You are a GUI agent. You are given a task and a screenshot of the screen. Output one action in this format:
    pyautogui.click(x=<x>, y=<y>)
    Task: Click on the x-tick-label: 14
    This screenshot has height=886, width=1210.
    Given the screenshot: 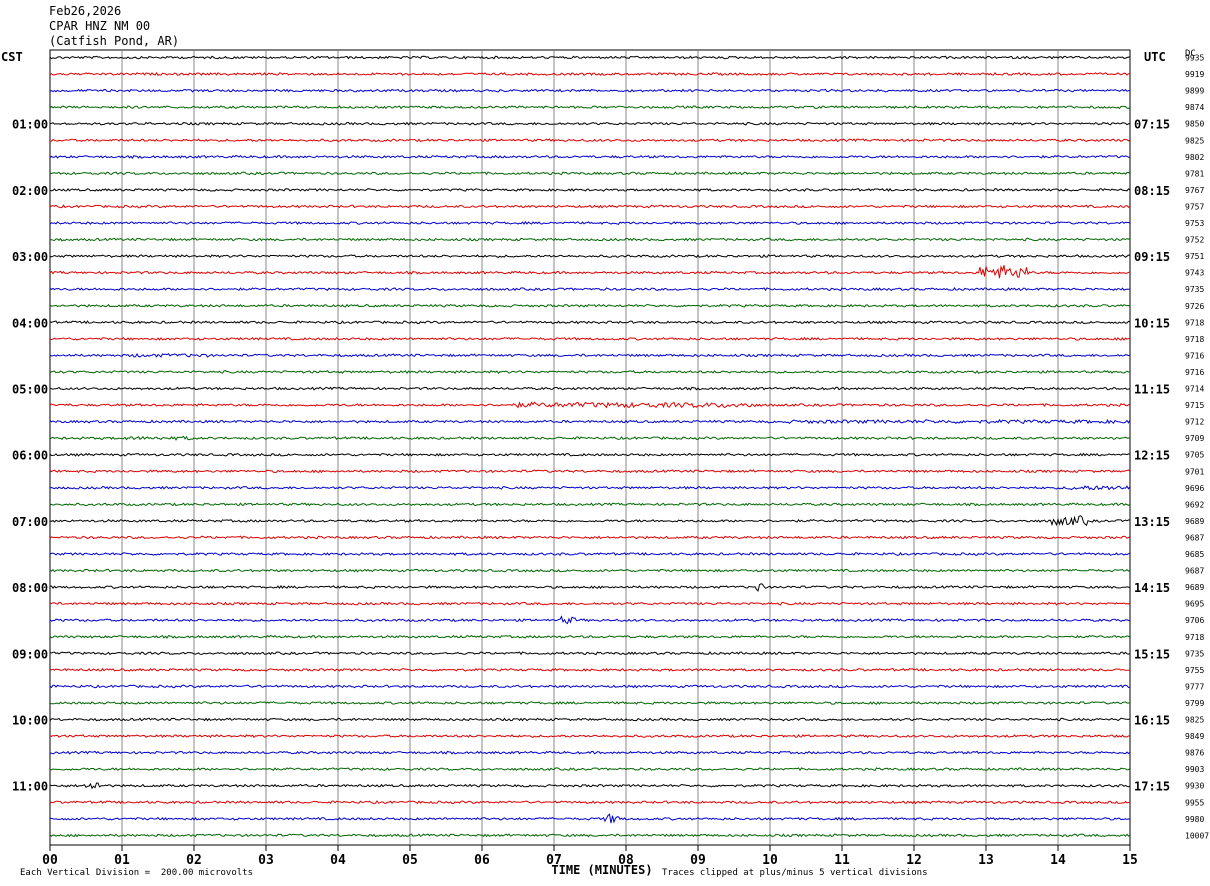 What is the action you would take?
    pyautogui.click(x=1058, y=860)
    